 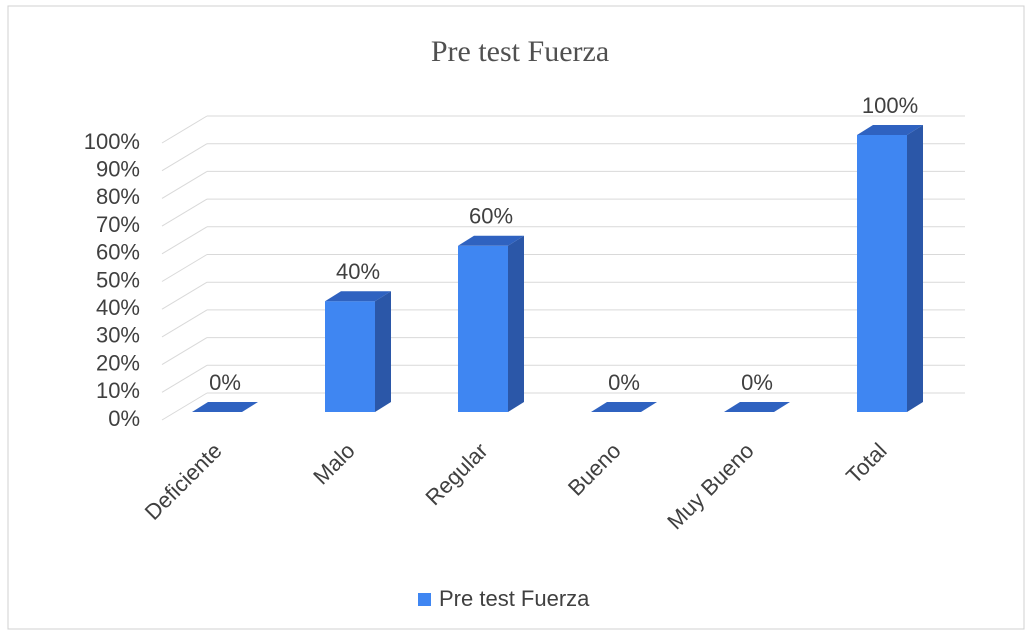 I want to click on y-tick-label: 10%, so click(x=118, y=390).